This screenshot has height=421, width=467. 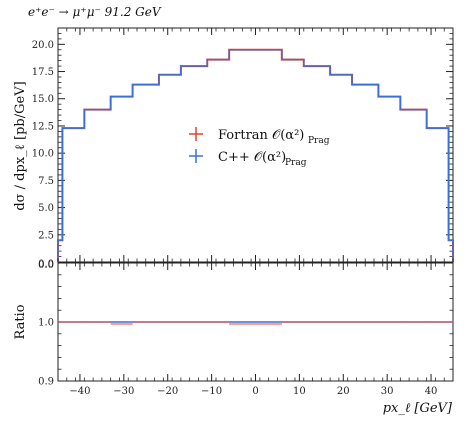 I want to click on main-y-tick-label: 17.5, so click(x=43, y=72).